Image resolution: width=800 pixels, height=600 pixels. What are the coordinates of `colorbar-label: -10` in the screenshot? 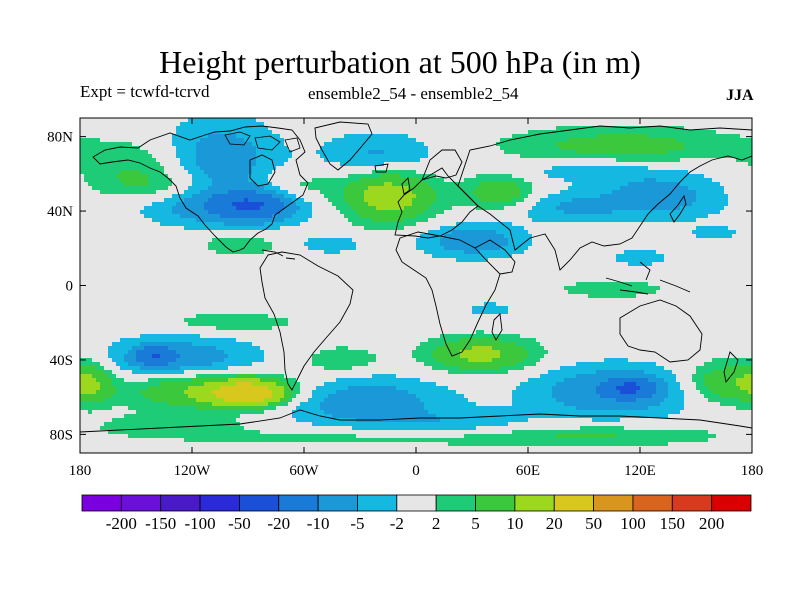 It's located at (318, 523).